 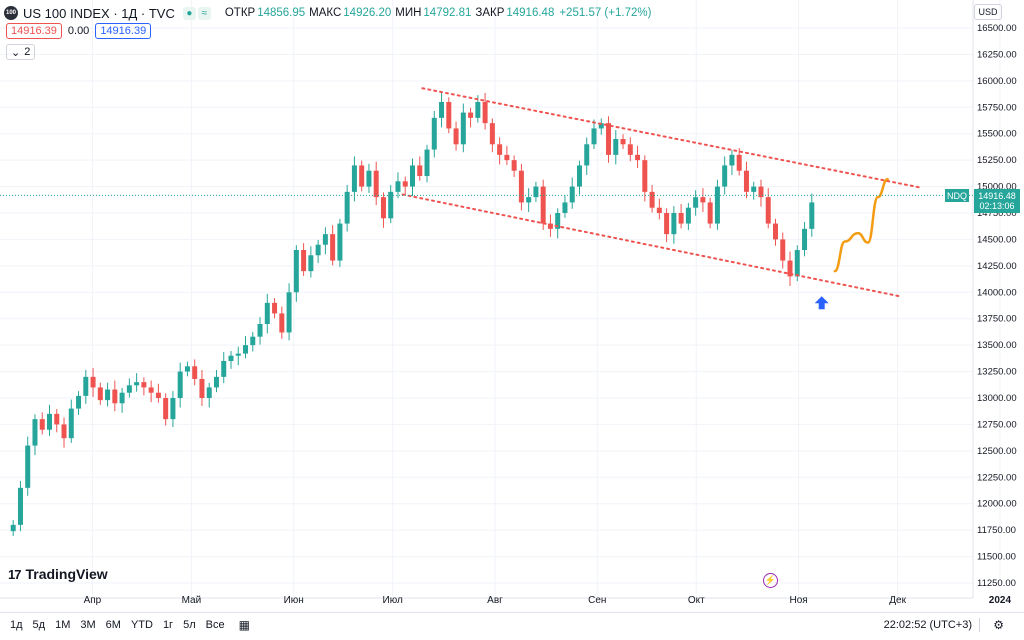 What do you see at coordinates (927, 625) in the screenshot?
I see `clock: 22:02:52 (UTC+3)` at bounding box center [927, 625].